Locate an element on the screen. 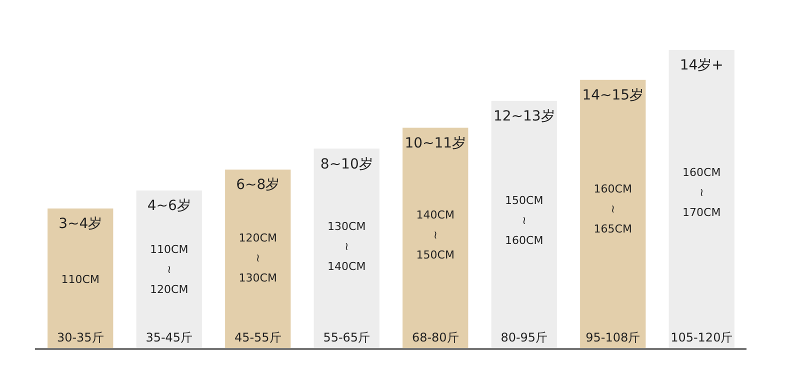 Image resolution: width=790 pixels, height=371 pixels. x-tick-label: 68-80斤 is located at coordinates (435, 337).